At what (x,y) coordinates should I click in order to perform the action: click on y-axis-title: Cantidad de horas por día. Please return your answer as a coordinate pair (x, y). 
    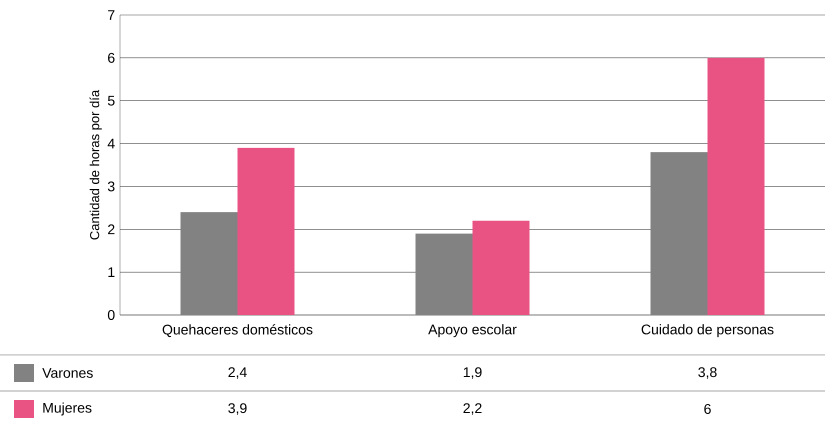
    Looking at the image, I should click on (96, 165).